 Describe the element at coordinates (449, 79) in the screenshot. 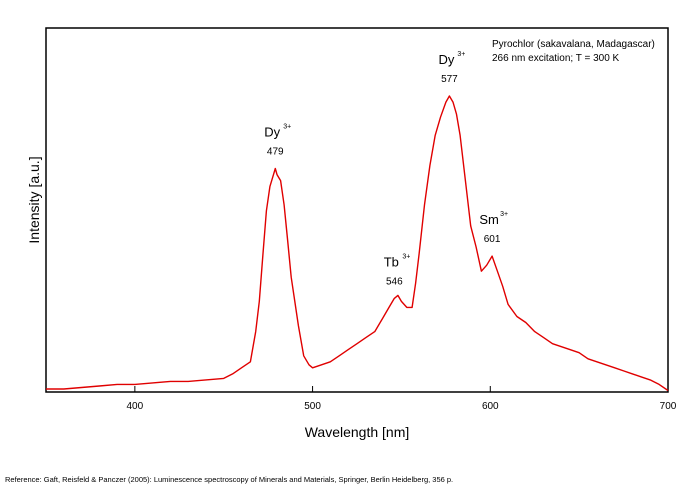

I see `peak-wavelength-label: 577` at that location.